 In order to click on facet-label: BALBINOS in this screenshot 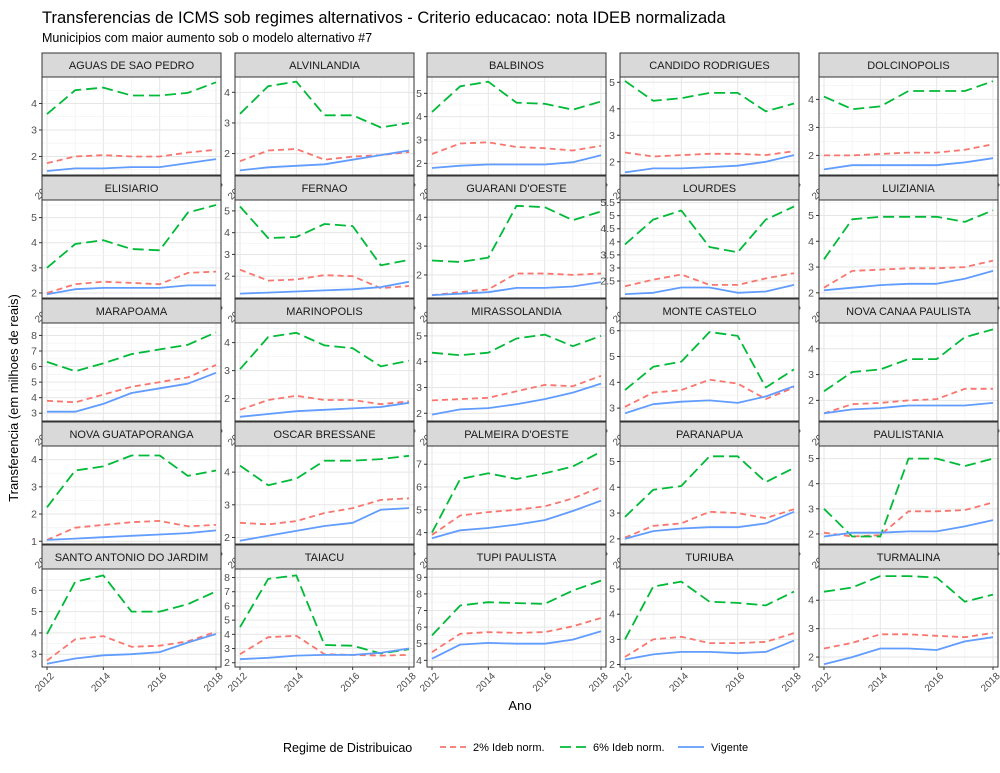, I will do `click(516, 66)`.